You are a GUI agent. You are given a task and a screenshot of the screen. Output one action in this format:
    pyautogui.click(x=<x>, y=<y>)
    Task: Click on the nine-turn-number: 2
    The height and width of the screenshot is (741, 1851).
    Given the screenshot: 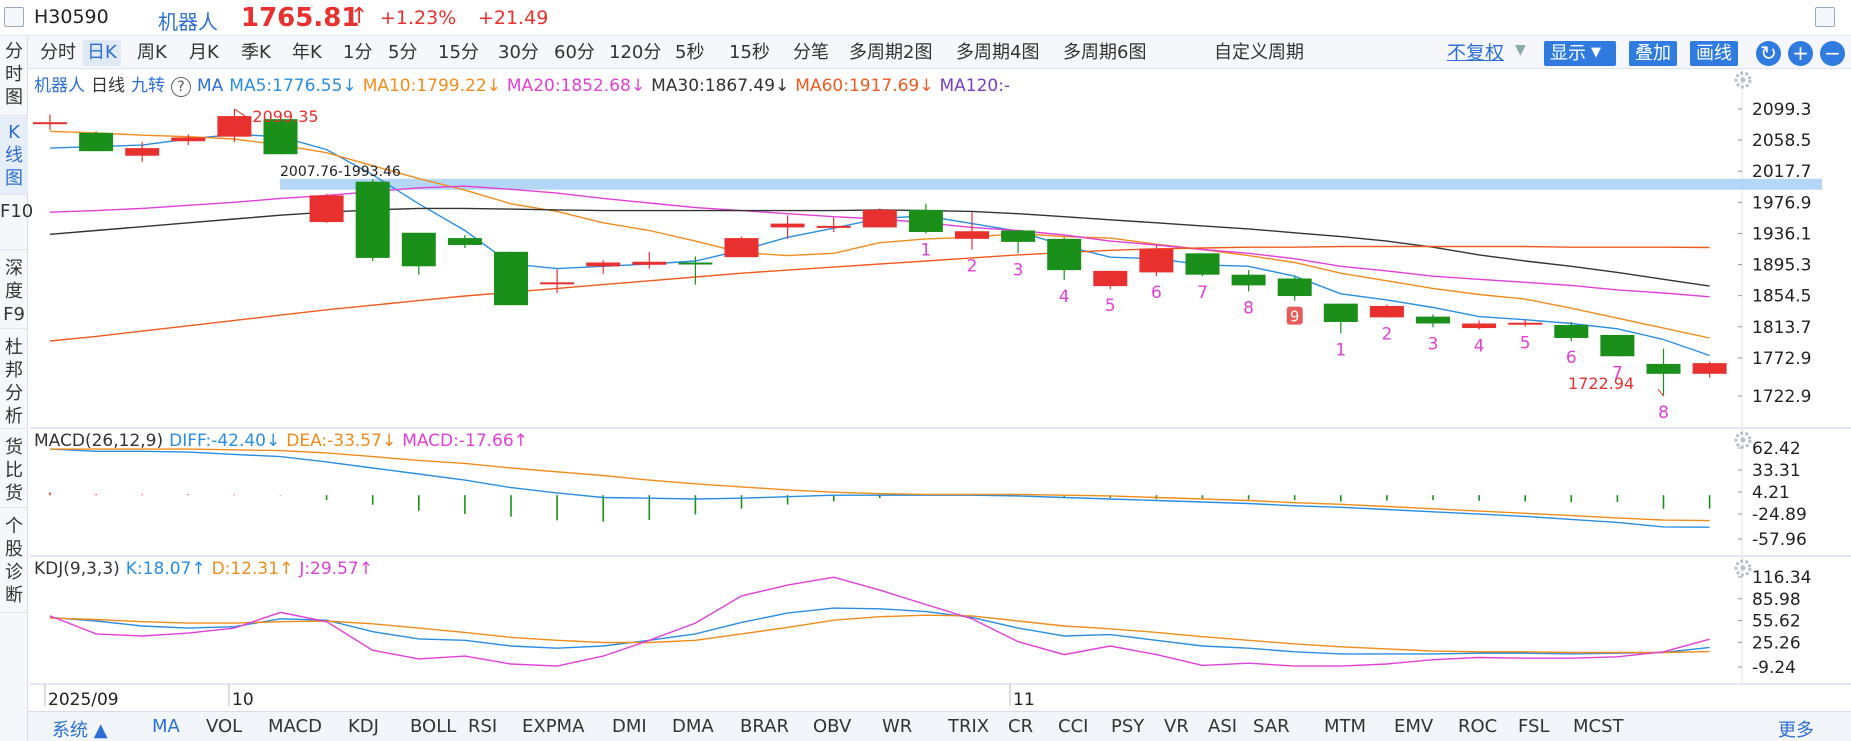 What is the action you would take?
    pyautogui.click(x=972, y=267)
    